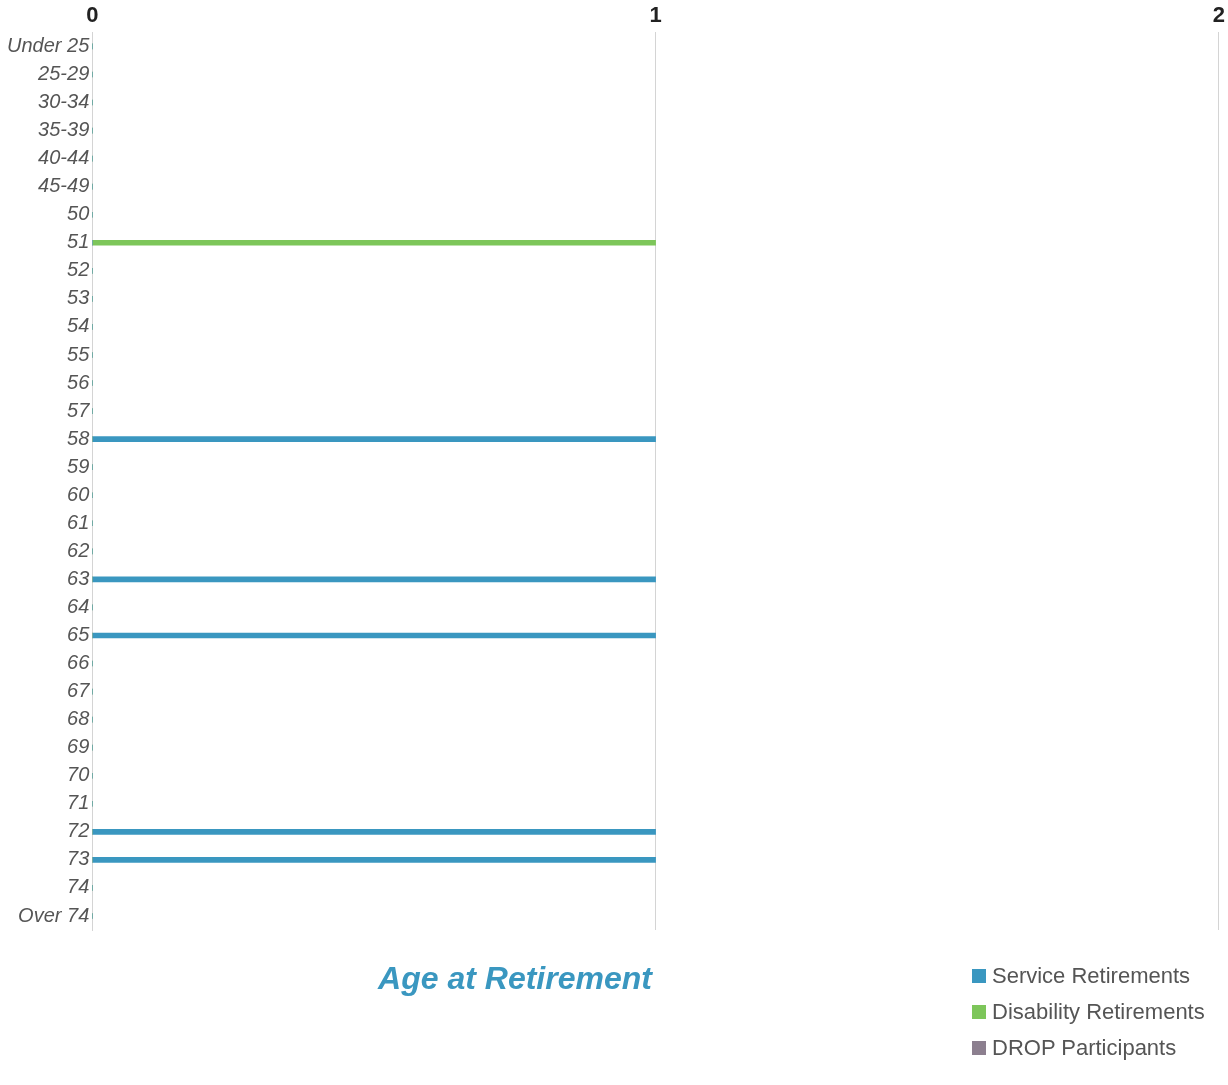 This screenshot has width=1228, height=1085. I want to click on y-tick-label: 69, so click(78, 746).